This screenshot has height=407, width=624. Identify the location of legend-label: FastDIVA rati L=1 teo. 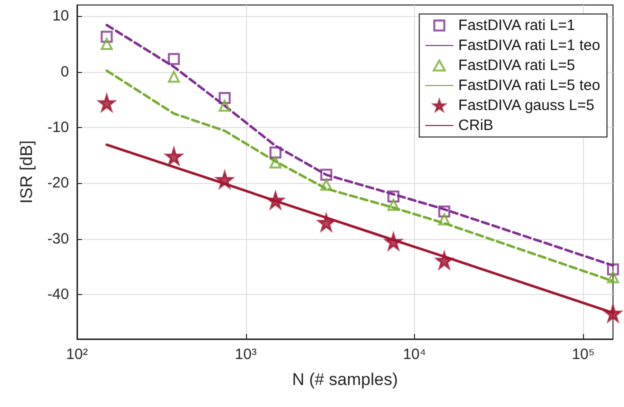
(529, 45).